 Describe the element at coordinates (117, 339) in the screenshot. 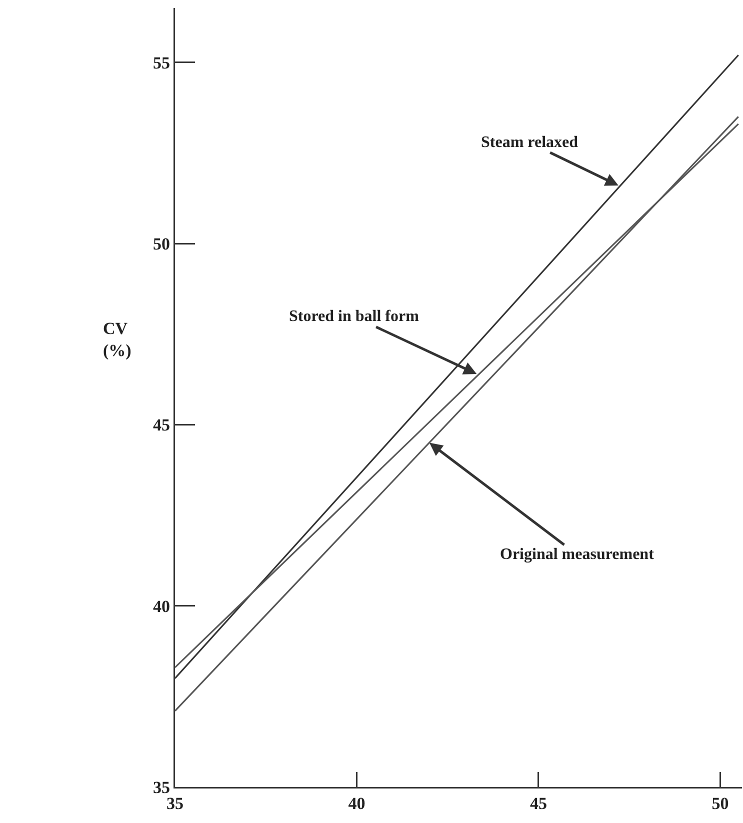

I see `y-axis-title: CV (%)` at that location.